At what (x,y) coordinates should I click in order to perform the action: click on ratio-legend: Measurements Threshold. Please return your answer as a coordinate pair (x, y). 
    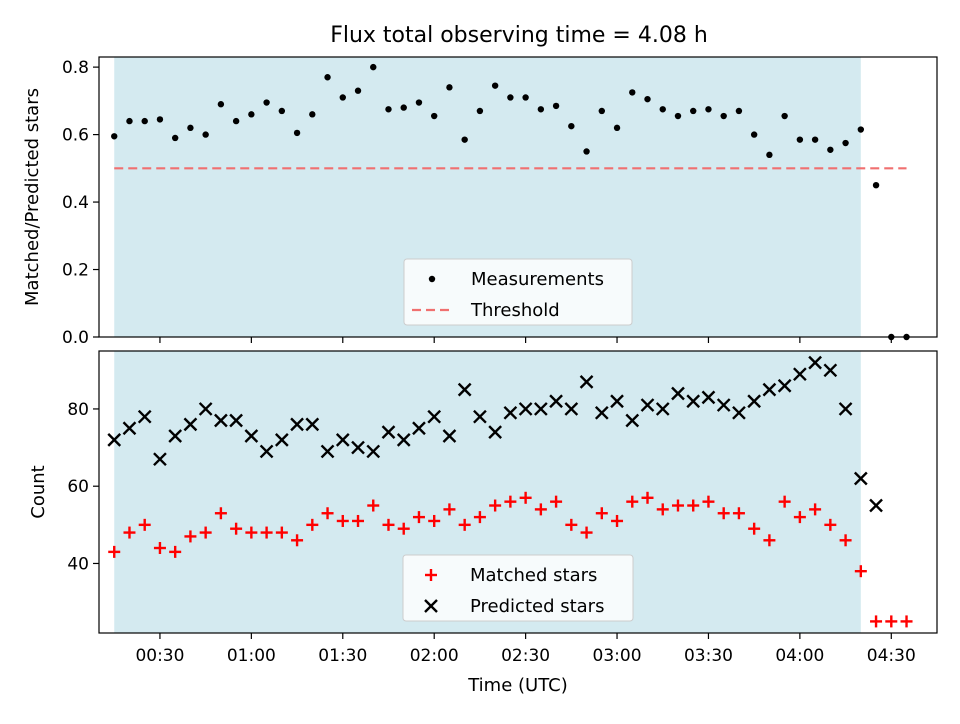
    Looking at the image, I should click on (518, 292).